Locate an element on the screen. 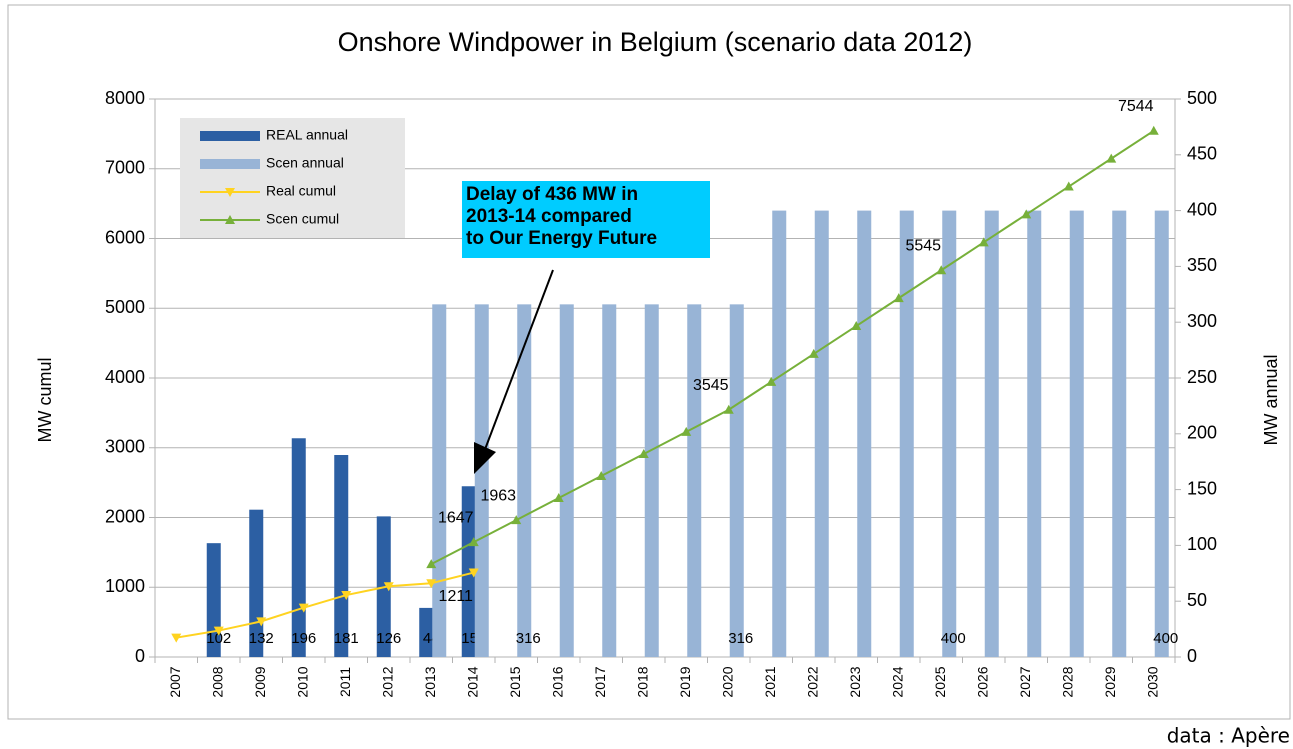 Image resolution: width=1293 pixels, height=749 pixels. x-tick-label: 2009 is located at coordinates (260, 681).